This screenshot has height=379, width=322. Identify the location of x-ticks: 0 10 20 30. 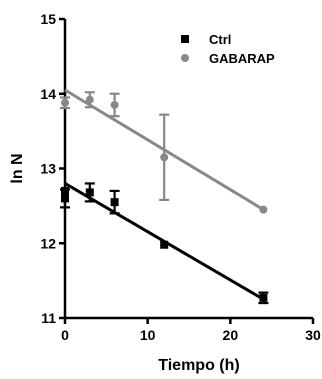
(191, 330).